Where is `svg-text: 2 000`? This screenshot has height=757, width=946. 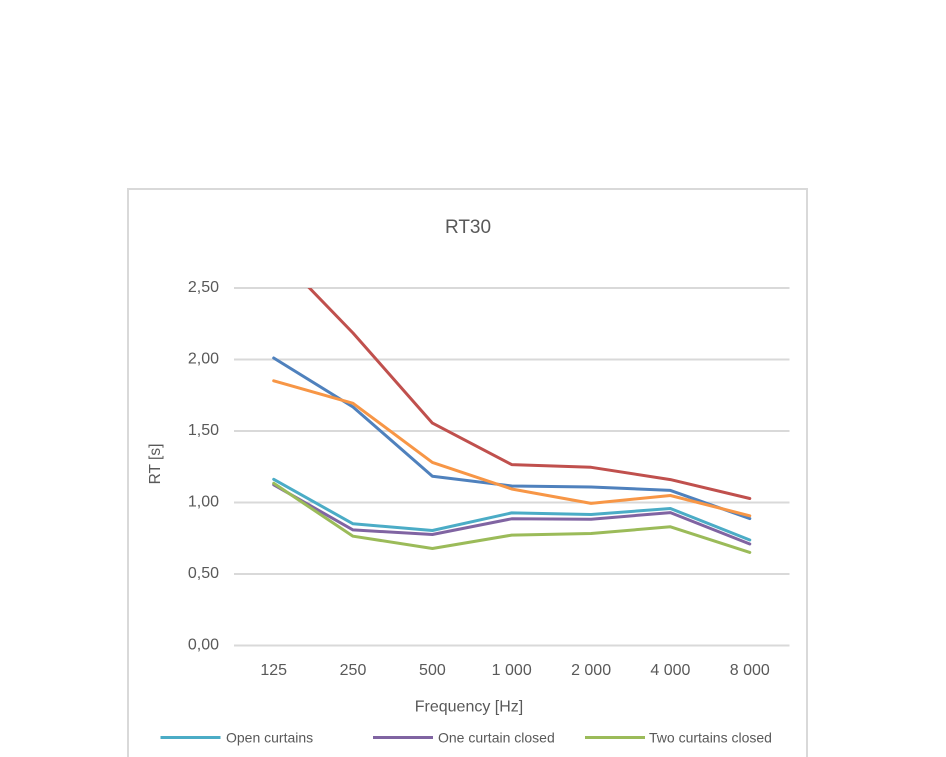
svg-text: 2 000 is located at coordinates (591, 670).